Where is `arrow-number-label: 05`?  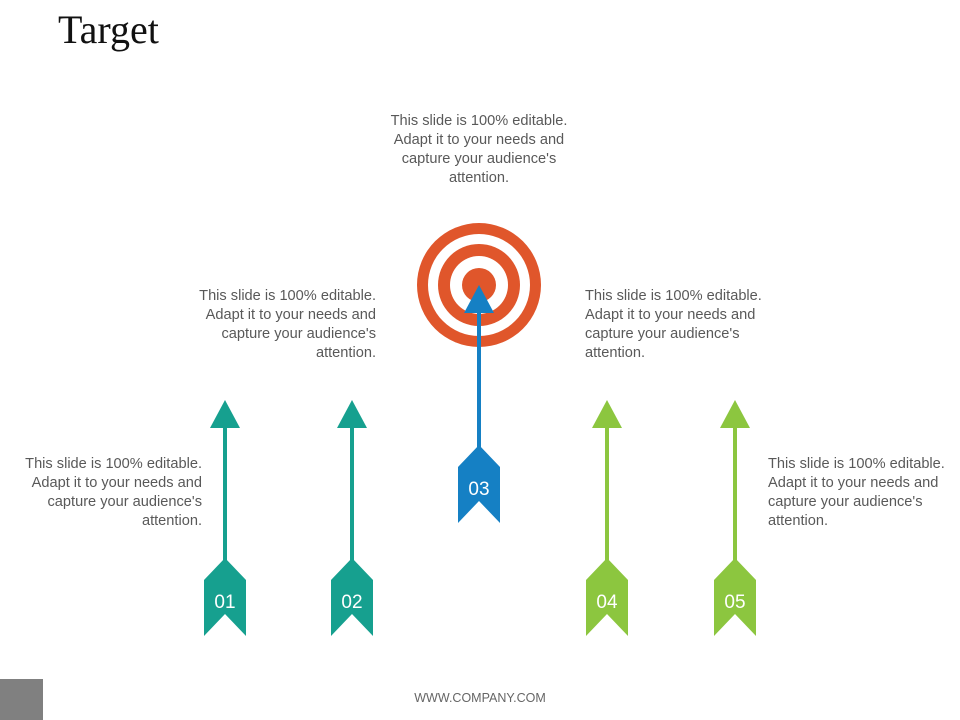 arrow-number-label: 05 is located at coordinates (734, 602).